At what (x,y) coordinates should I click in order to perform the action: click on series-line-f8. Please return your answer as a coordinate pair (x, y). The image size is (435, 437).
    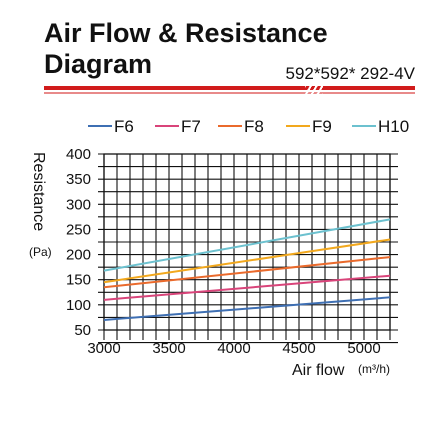
    Looking at the image, I should click on (247, 272).